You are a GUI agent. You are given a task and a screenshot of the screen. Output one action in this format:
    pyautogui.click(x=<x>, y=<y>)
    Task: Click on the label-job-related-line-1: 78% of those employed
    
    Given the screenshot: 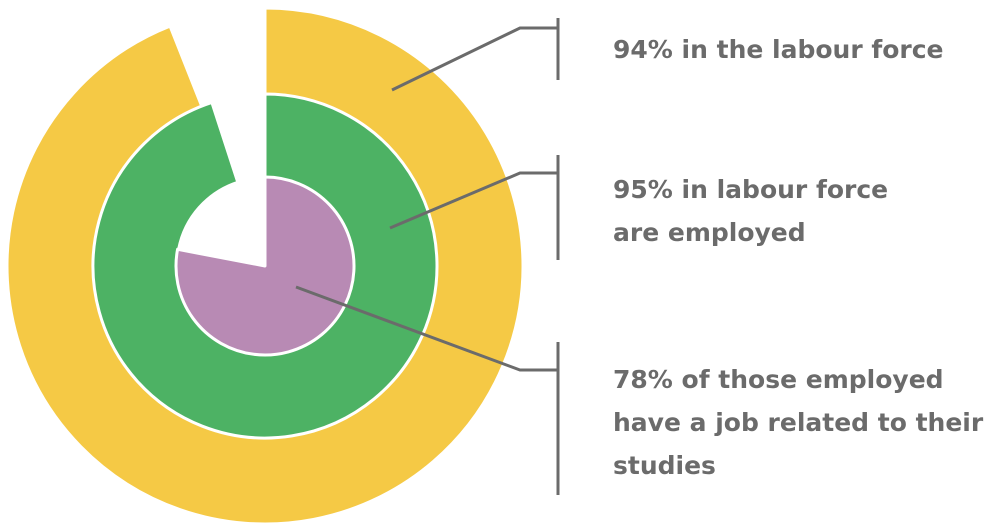 What is the action you would take?
    pyautogui.click(x=778, y=379)
    